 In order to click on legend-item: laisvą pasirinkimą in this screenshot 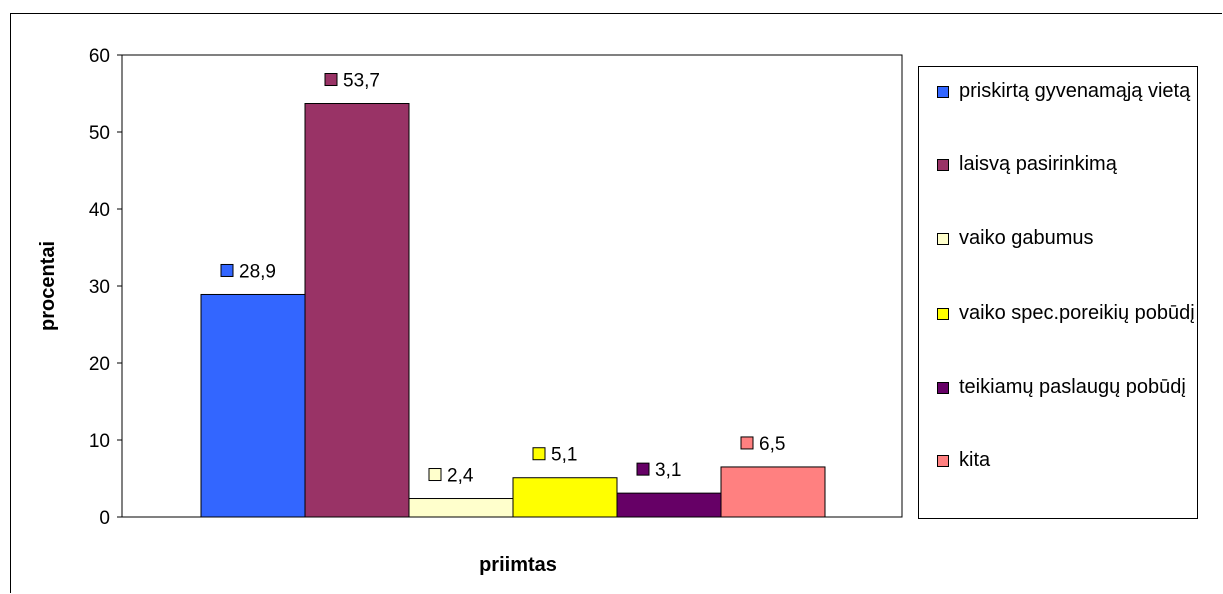, I will do `click(1068, 164)`.